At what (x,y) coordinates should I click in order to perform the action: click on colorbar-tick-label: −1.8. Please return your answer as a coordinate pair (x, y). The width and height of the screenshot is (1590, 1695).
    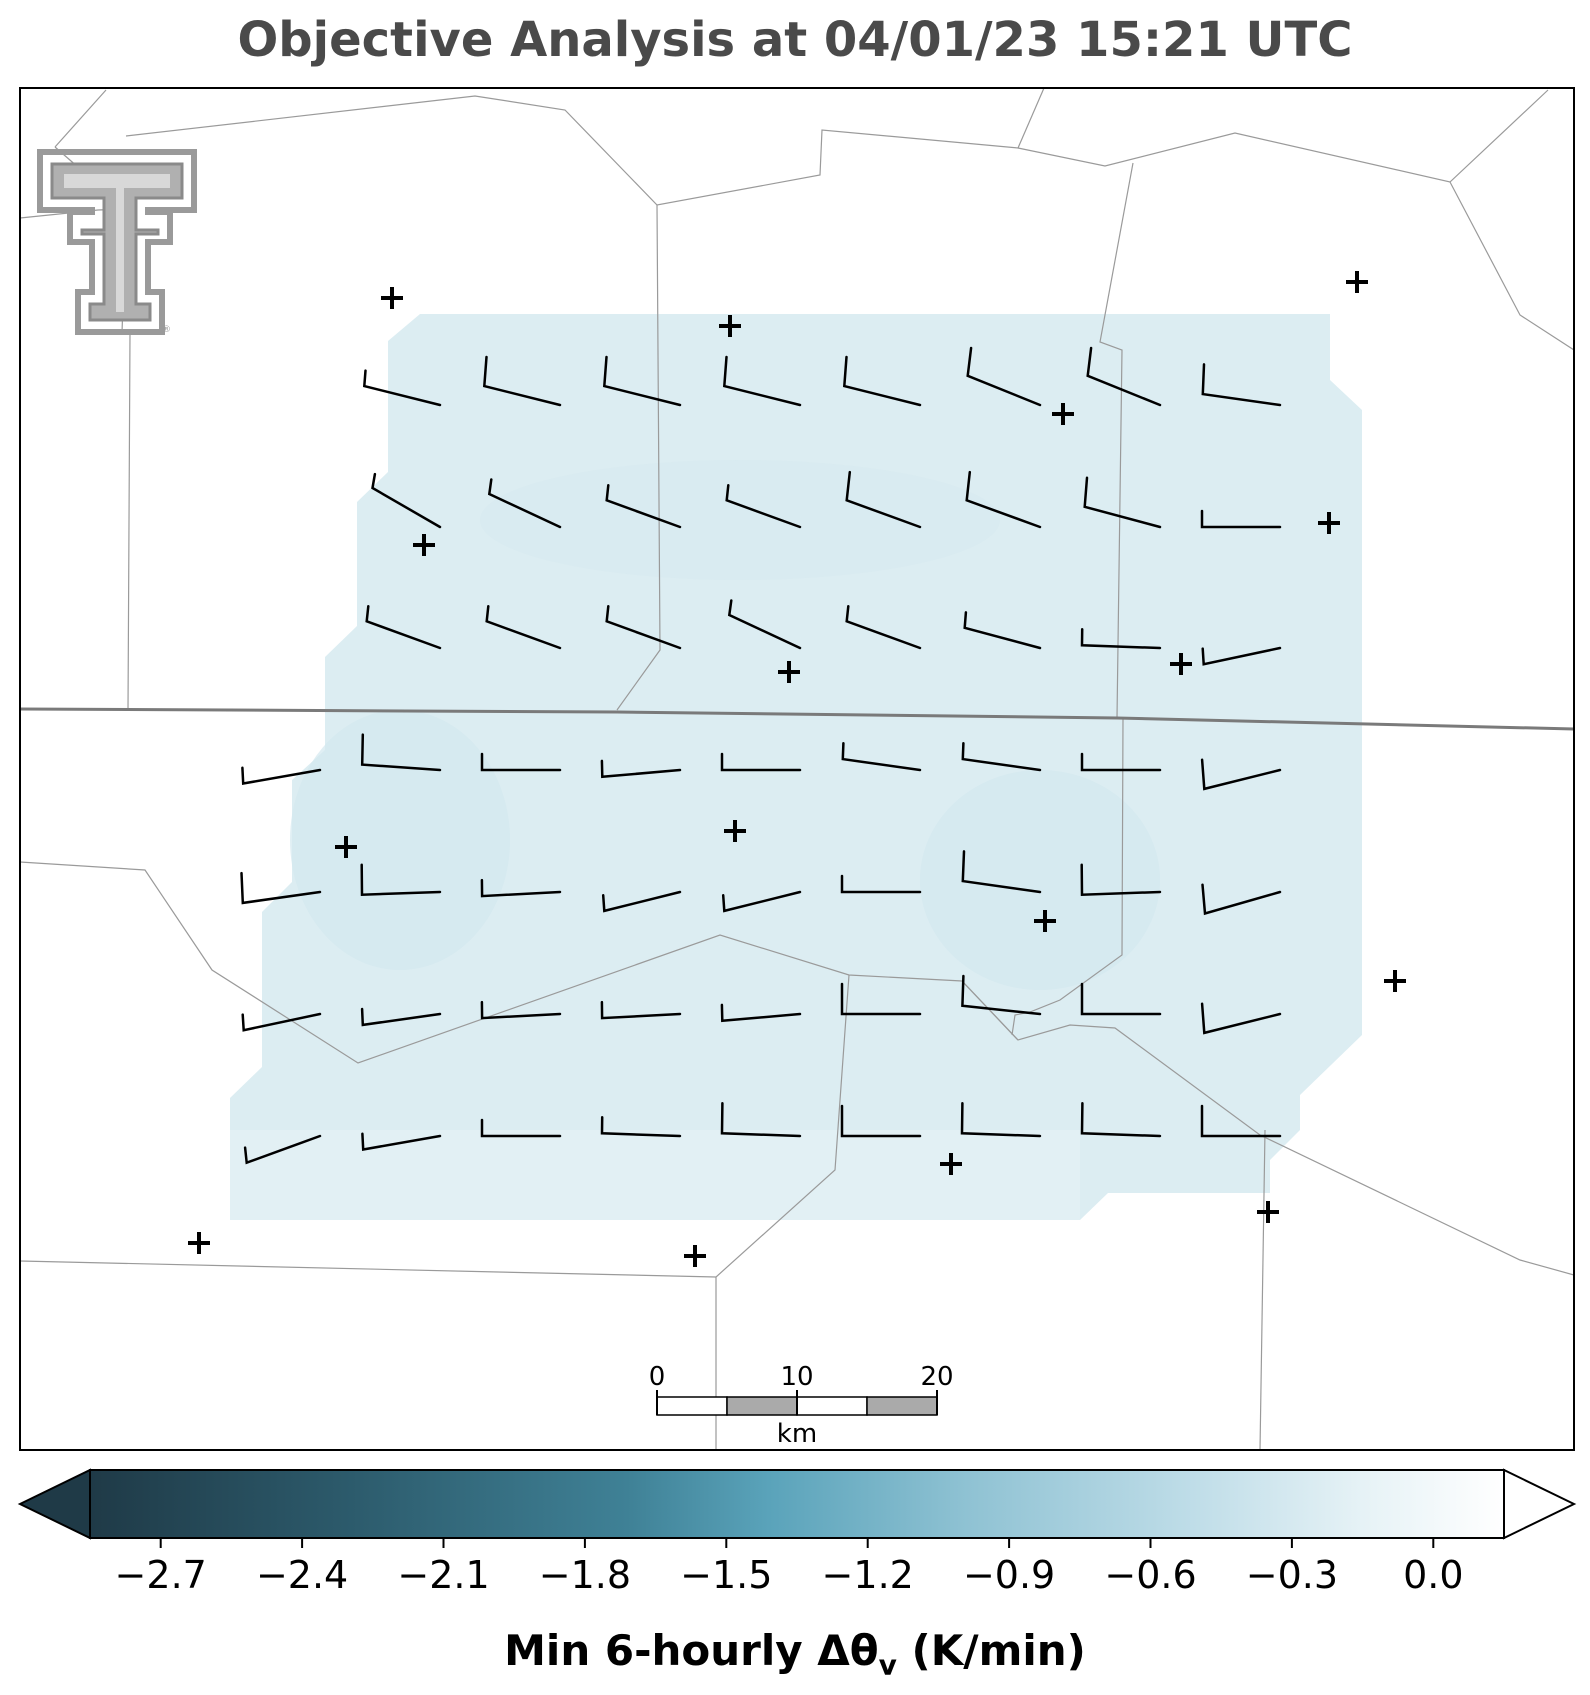
    Looking at the image, I should click on (585, 1575).